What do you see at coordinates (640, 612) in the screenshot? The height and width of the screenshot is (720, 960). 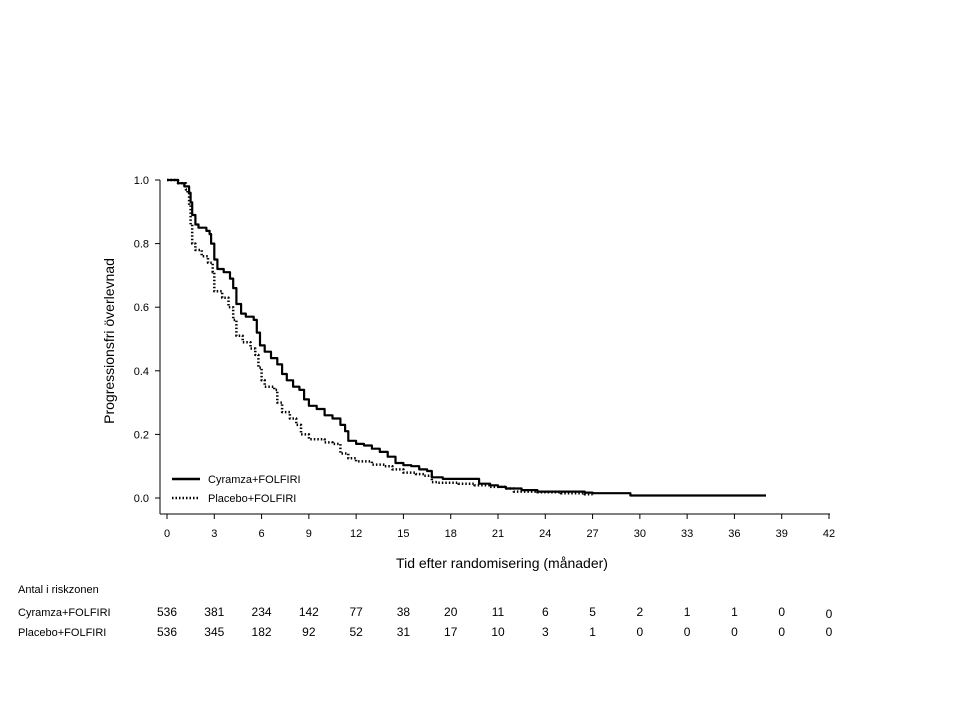 I see `risk-value: 2` at bounding box center [640, 612].